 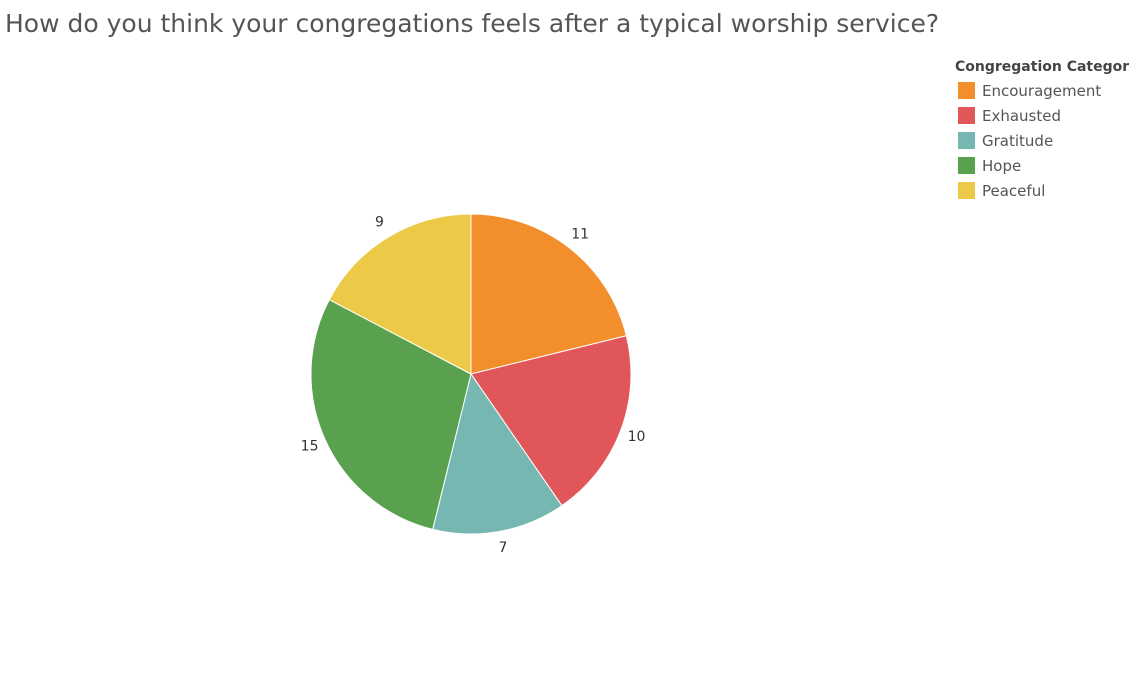 What do you see at coordinates (310, 447) in the screenshot?
I see `slice-label-hope: 15` at bounding box center [310, 447].